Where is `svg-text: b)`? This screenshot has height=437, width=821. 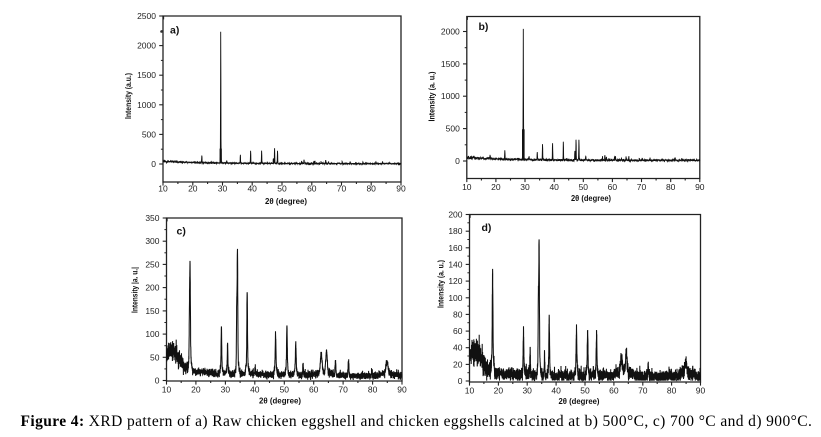
svg-text: b) is located at coordinates (484, 27).